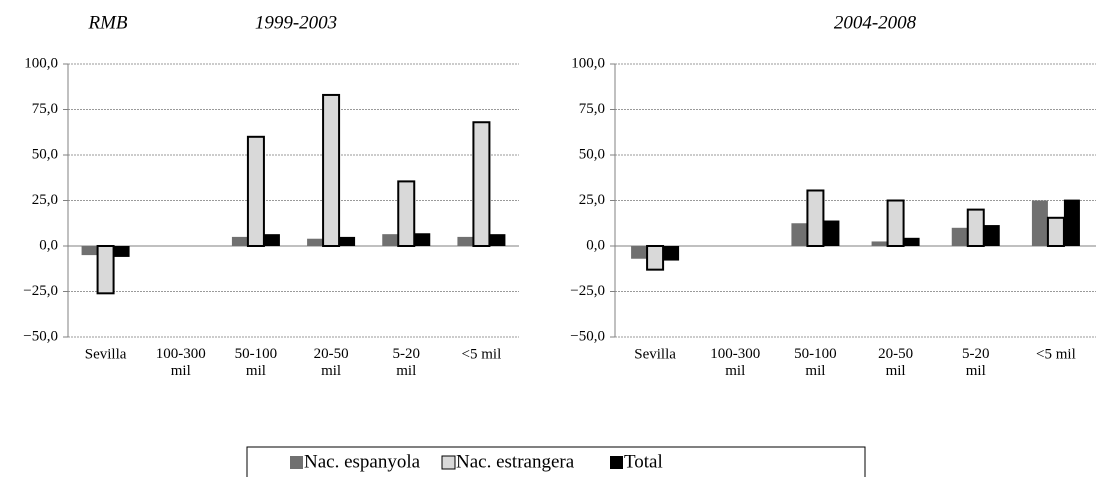  I want to click on legend-label: Nac. estrangera, so click(515, 461).